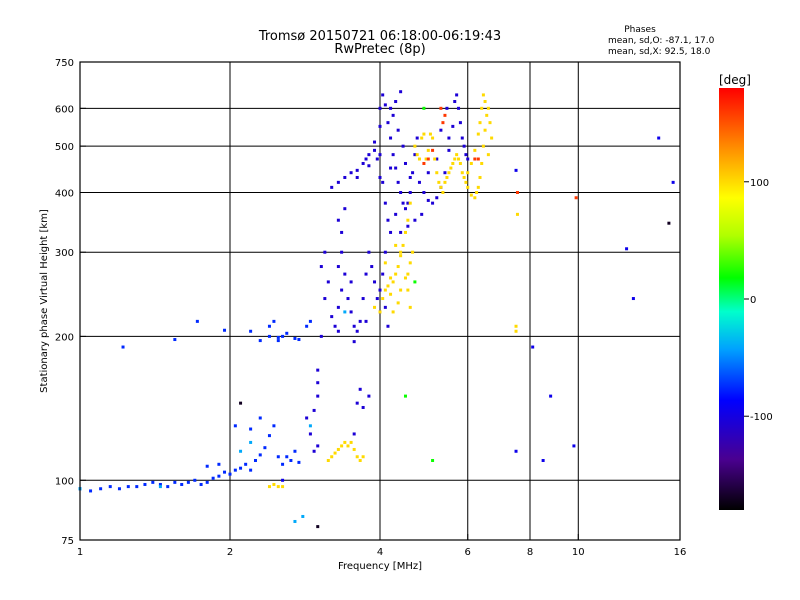  What do you see at coordinates (379, 36) in the screenshot?
I see `chart-title: Tromsø 20150721 06:18:00-06:19:43` at bounding box center [379, 36].